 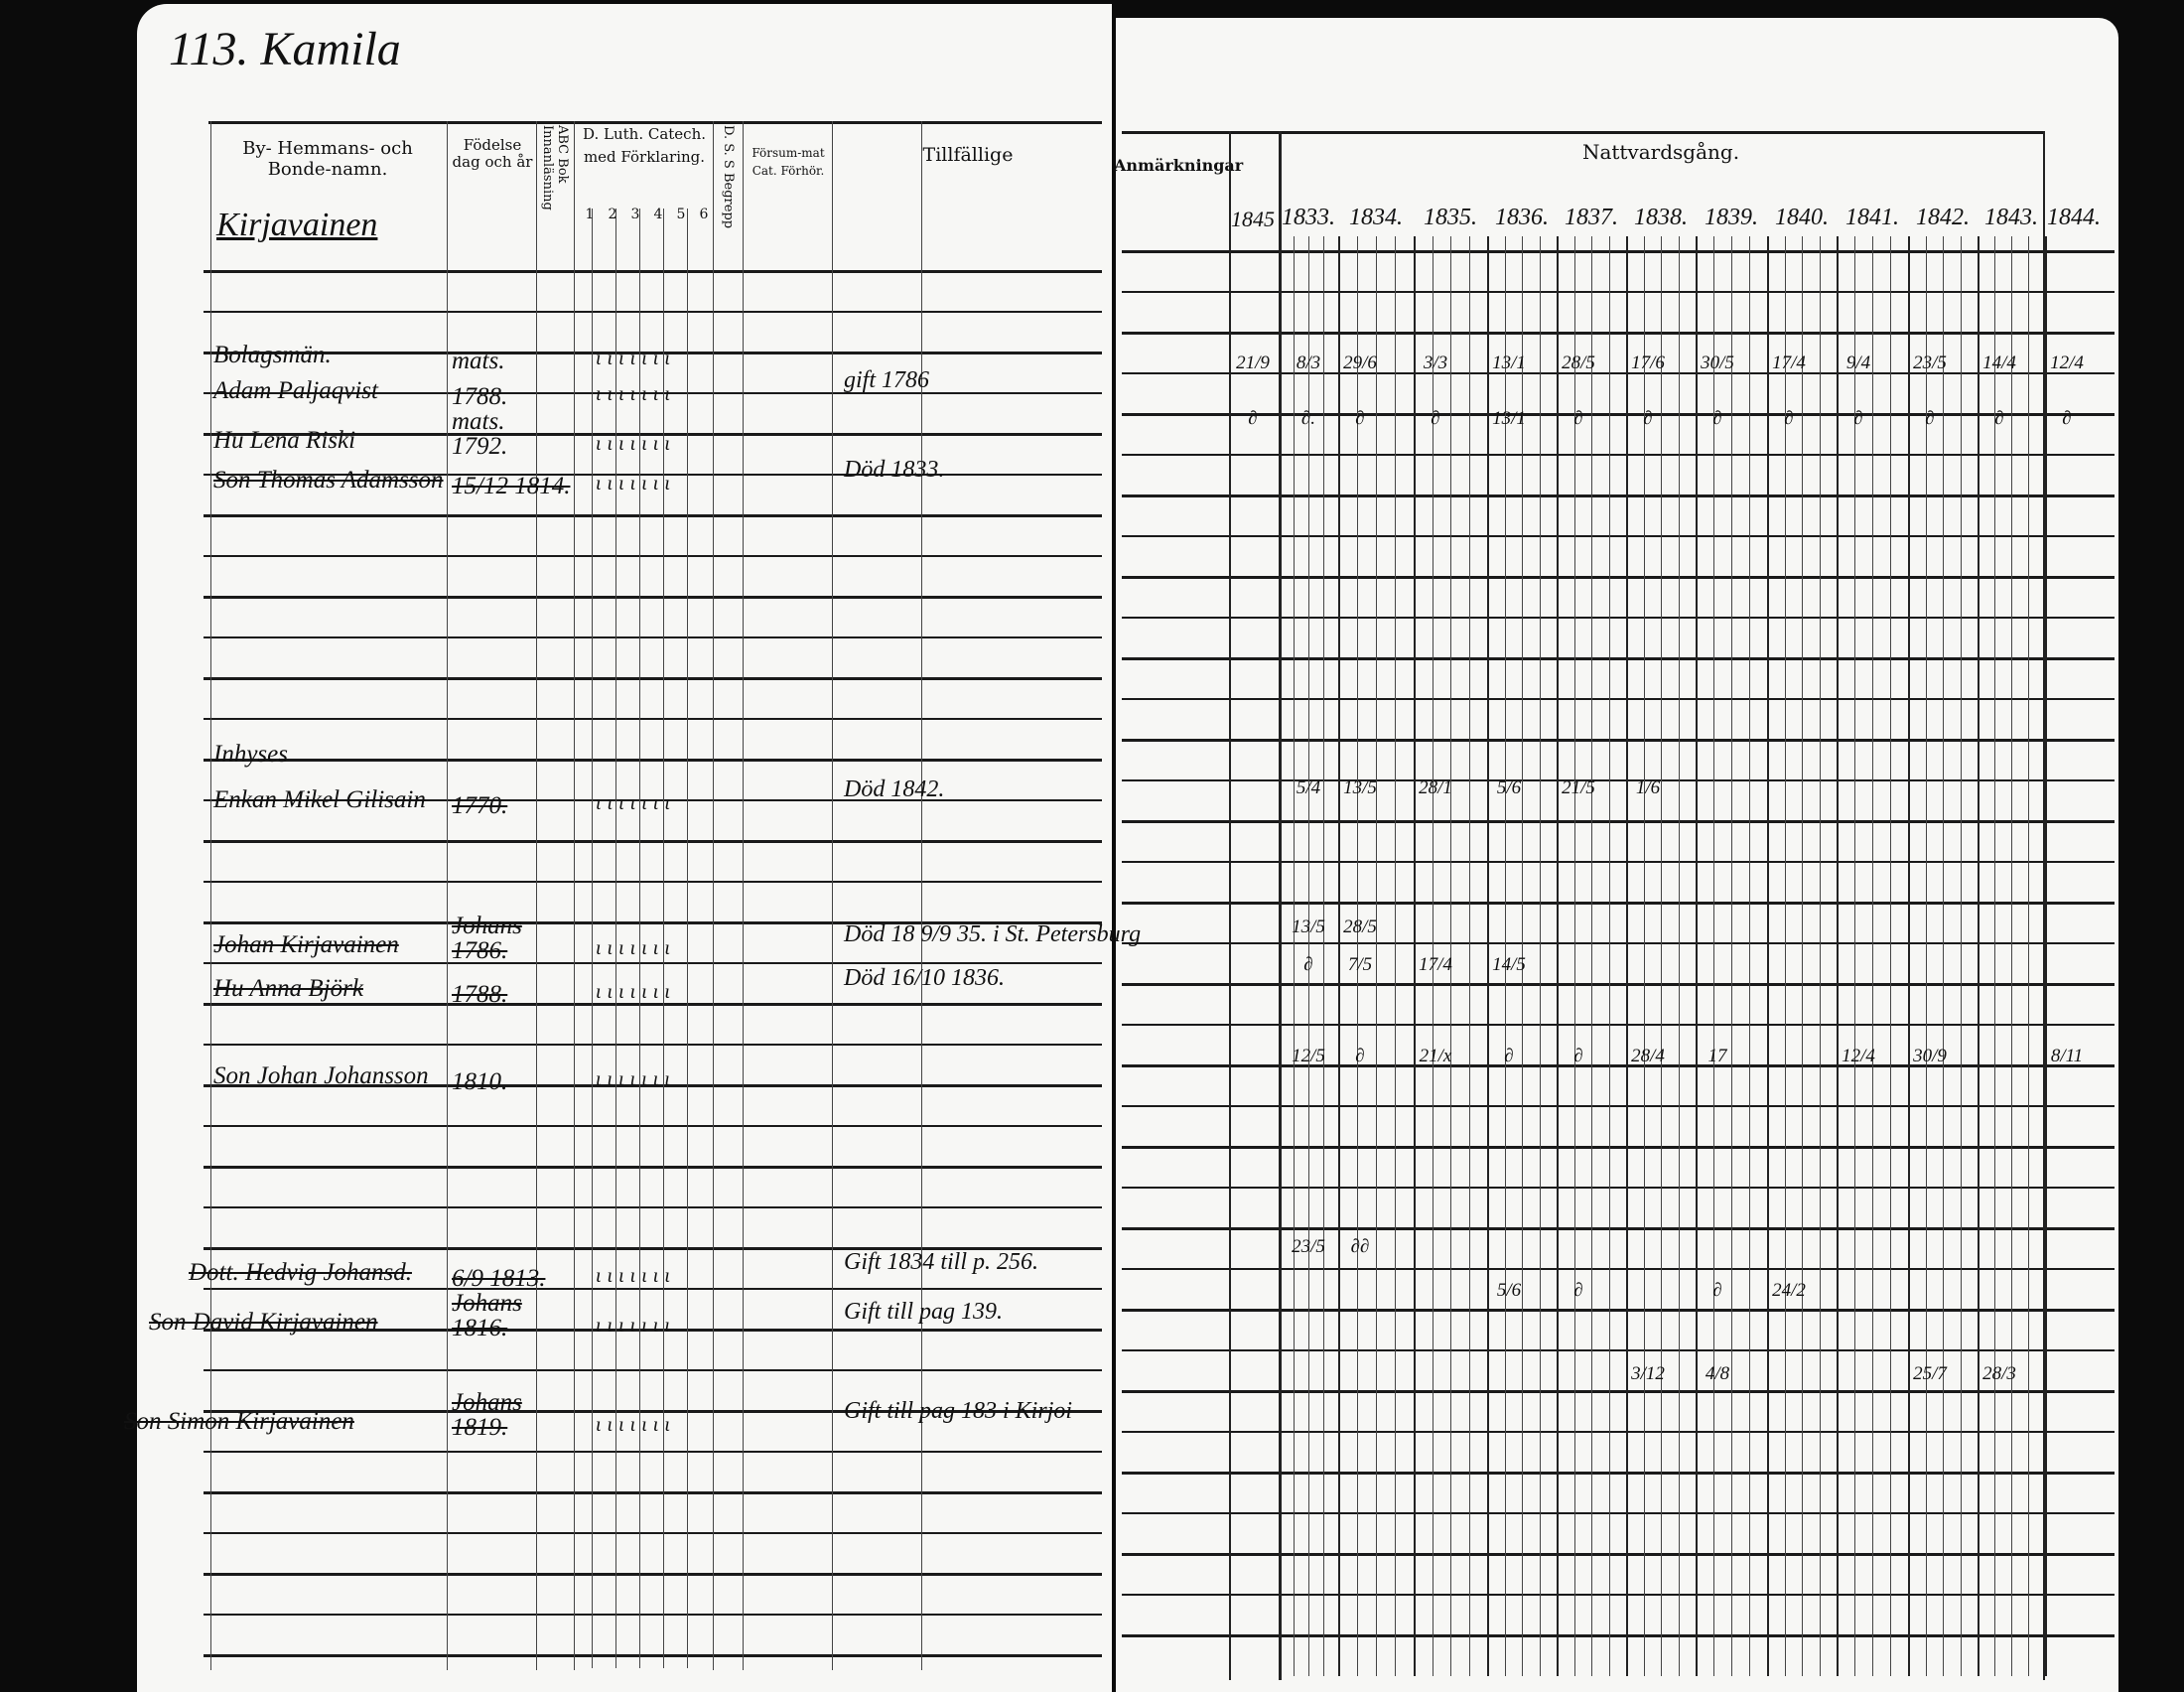 I want to click on catech-number: 6, so click(x=704, y=214).